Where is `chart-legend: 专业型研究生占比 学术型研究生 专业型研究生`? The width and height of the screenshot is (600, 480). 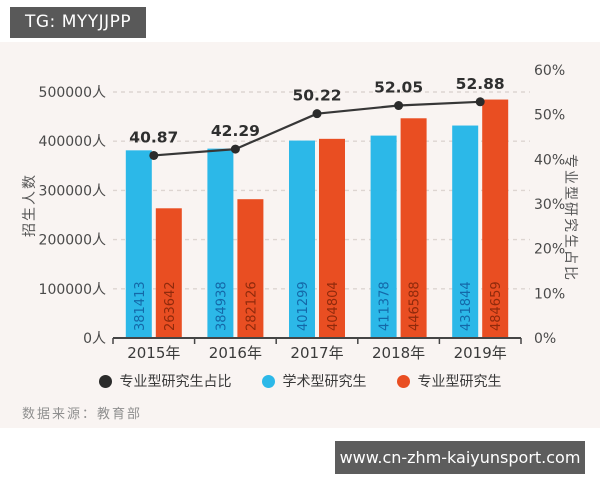
chart-legend: 专业型研究生占比 学术型研究生 专业型研究生 is located at coordinates (300, 381).